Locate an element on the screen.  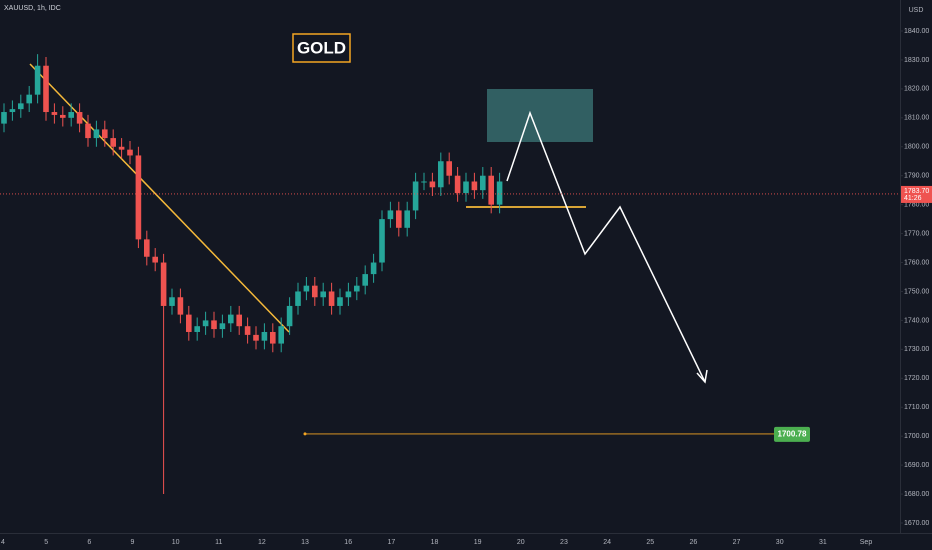
current-price-tag is located at coordinates (916, 194).